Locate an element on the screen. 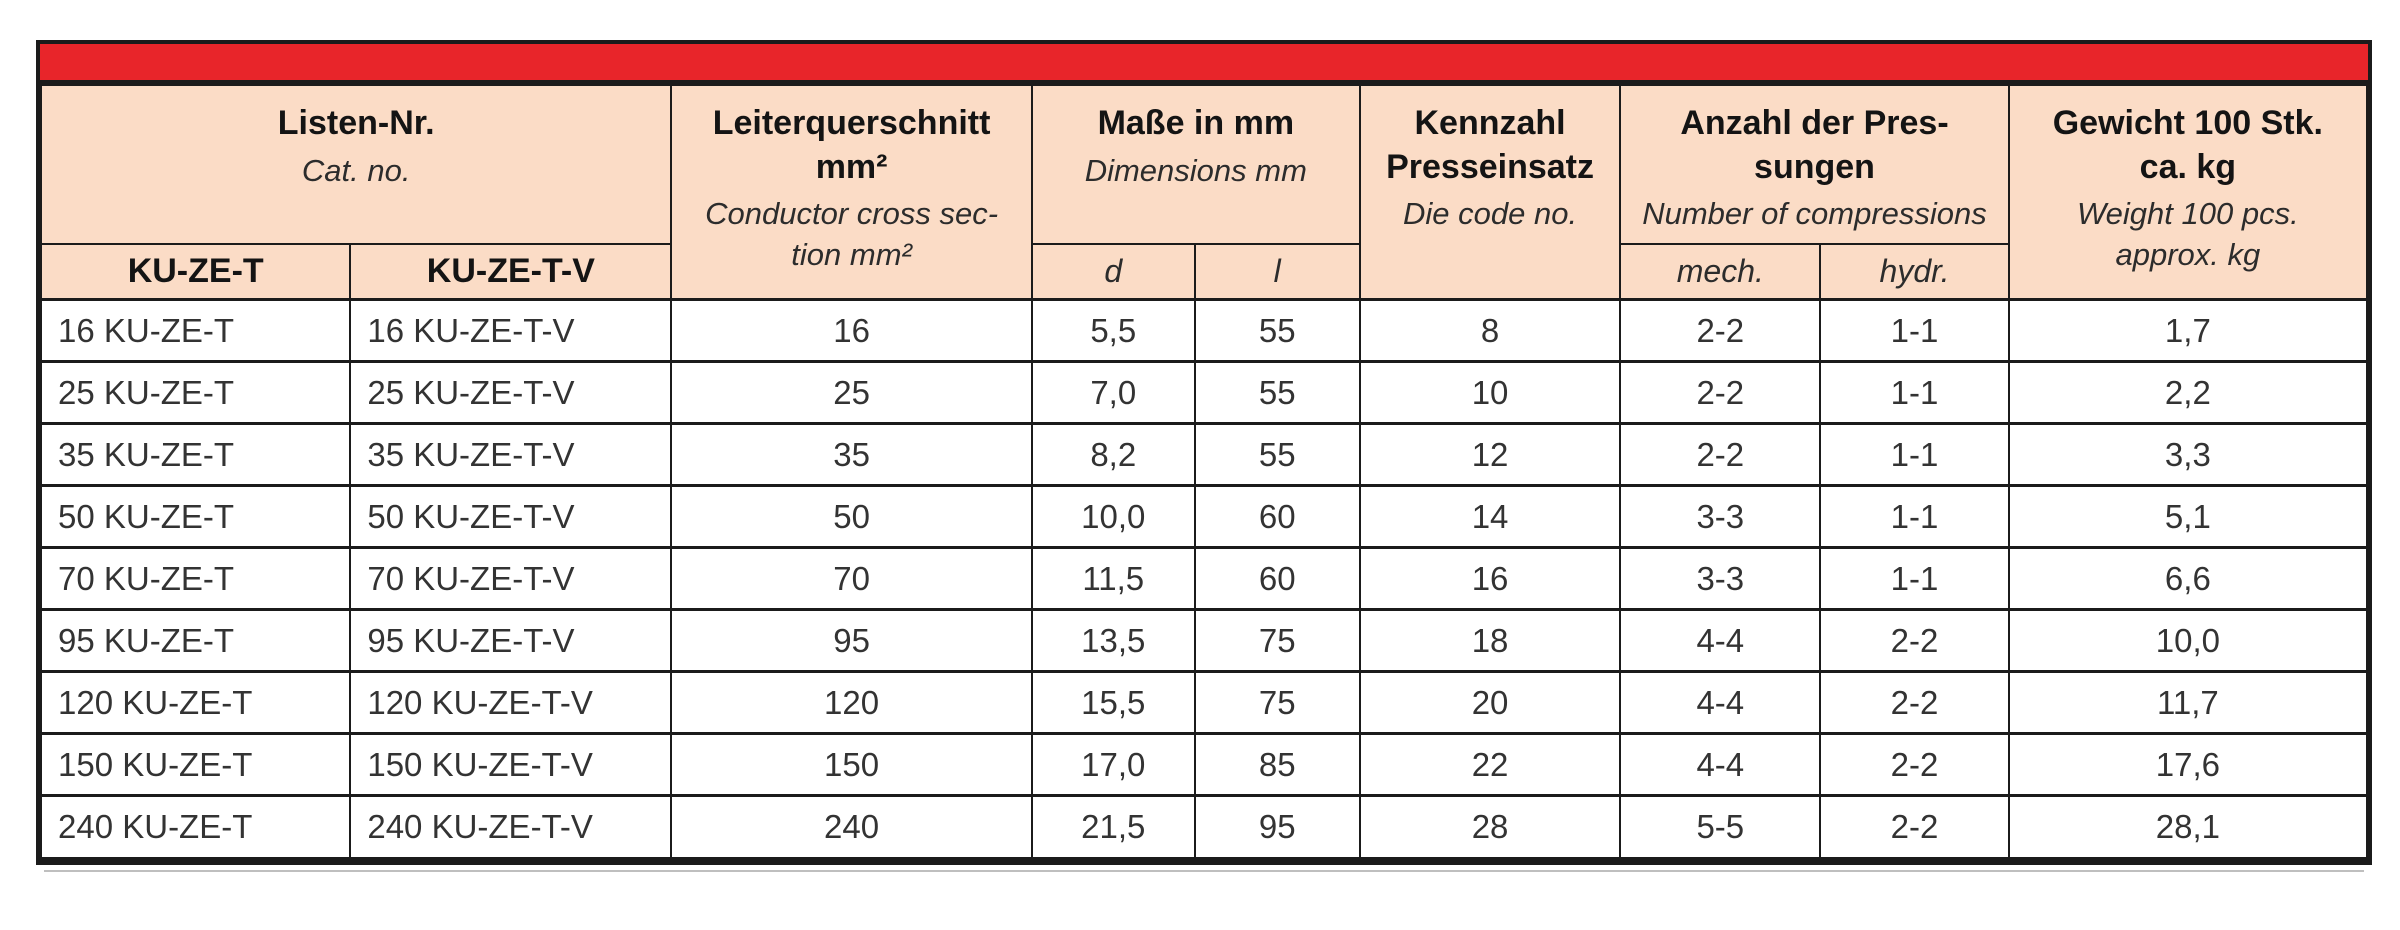  cell-weight: 6,6 is located at coordinates (2188, 578).